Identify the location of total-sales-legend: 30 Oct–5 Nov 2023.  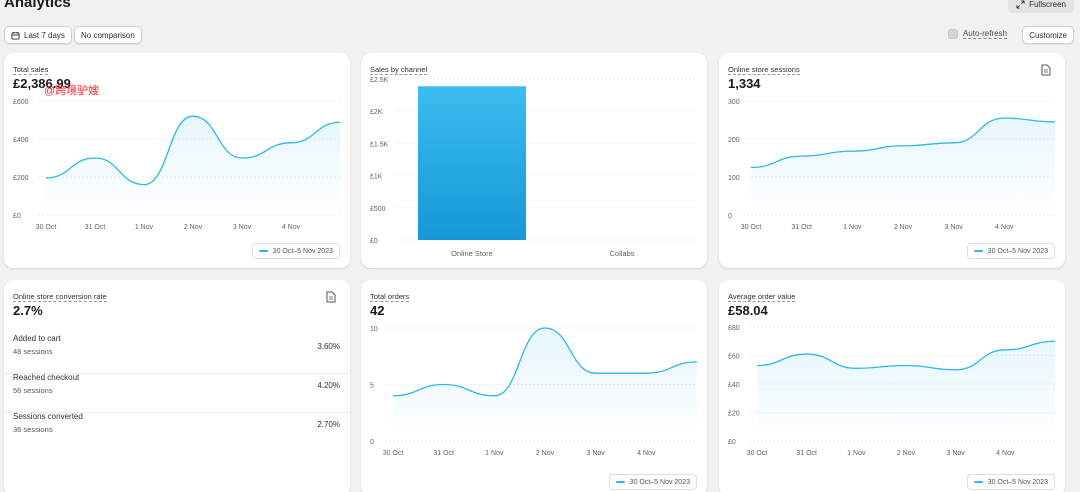
(295, 251).